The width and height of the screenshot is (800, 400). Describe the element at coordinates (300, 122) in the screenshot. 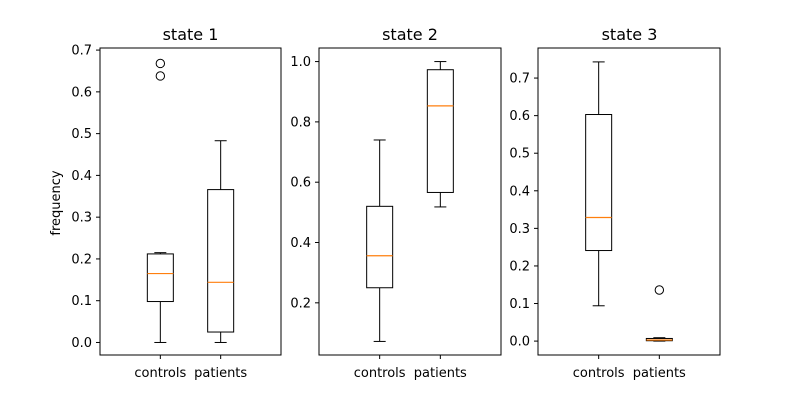

I see `y-tick-label: 0.8` at that location.